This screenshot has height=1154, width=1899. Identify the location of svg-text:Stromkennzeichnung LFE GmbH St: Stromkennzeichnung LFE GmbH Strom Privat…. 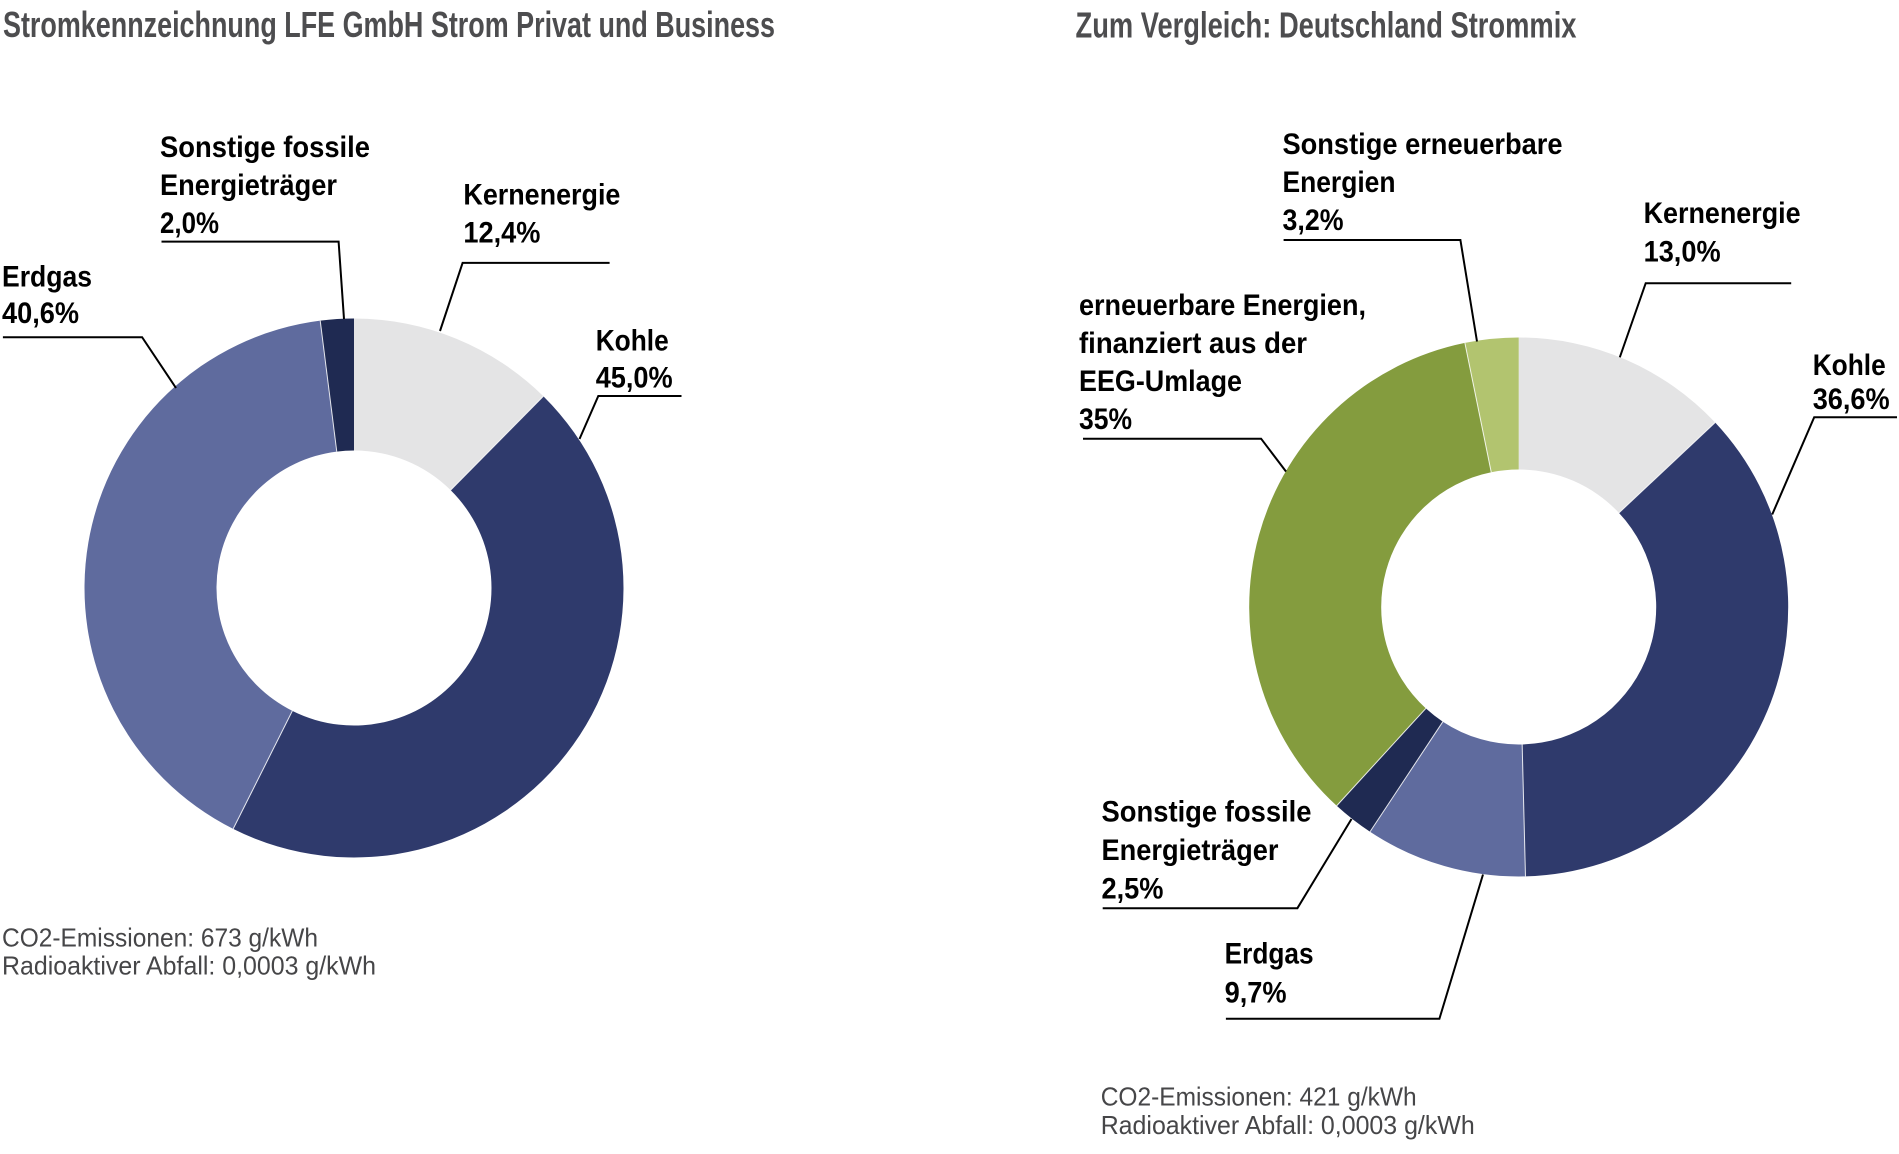
(389, 24).